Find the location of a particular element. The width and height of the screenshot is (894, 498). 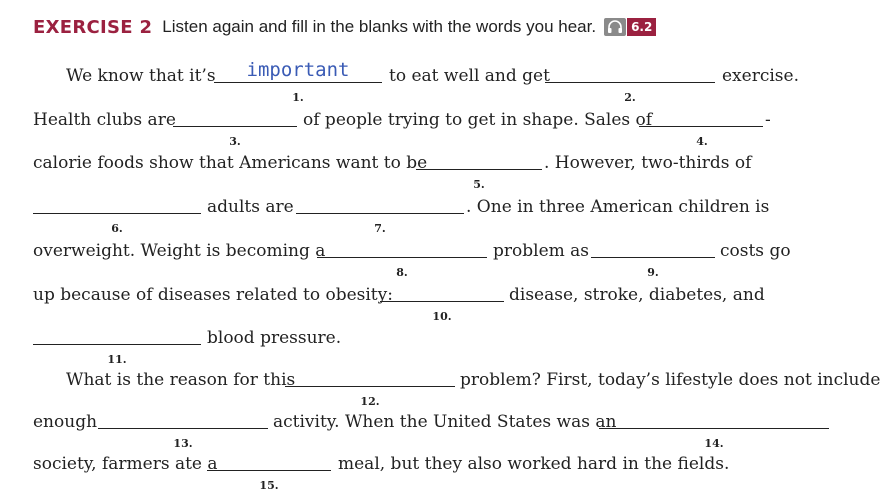

blank-number: 5. is located at coordinates (479, 184).